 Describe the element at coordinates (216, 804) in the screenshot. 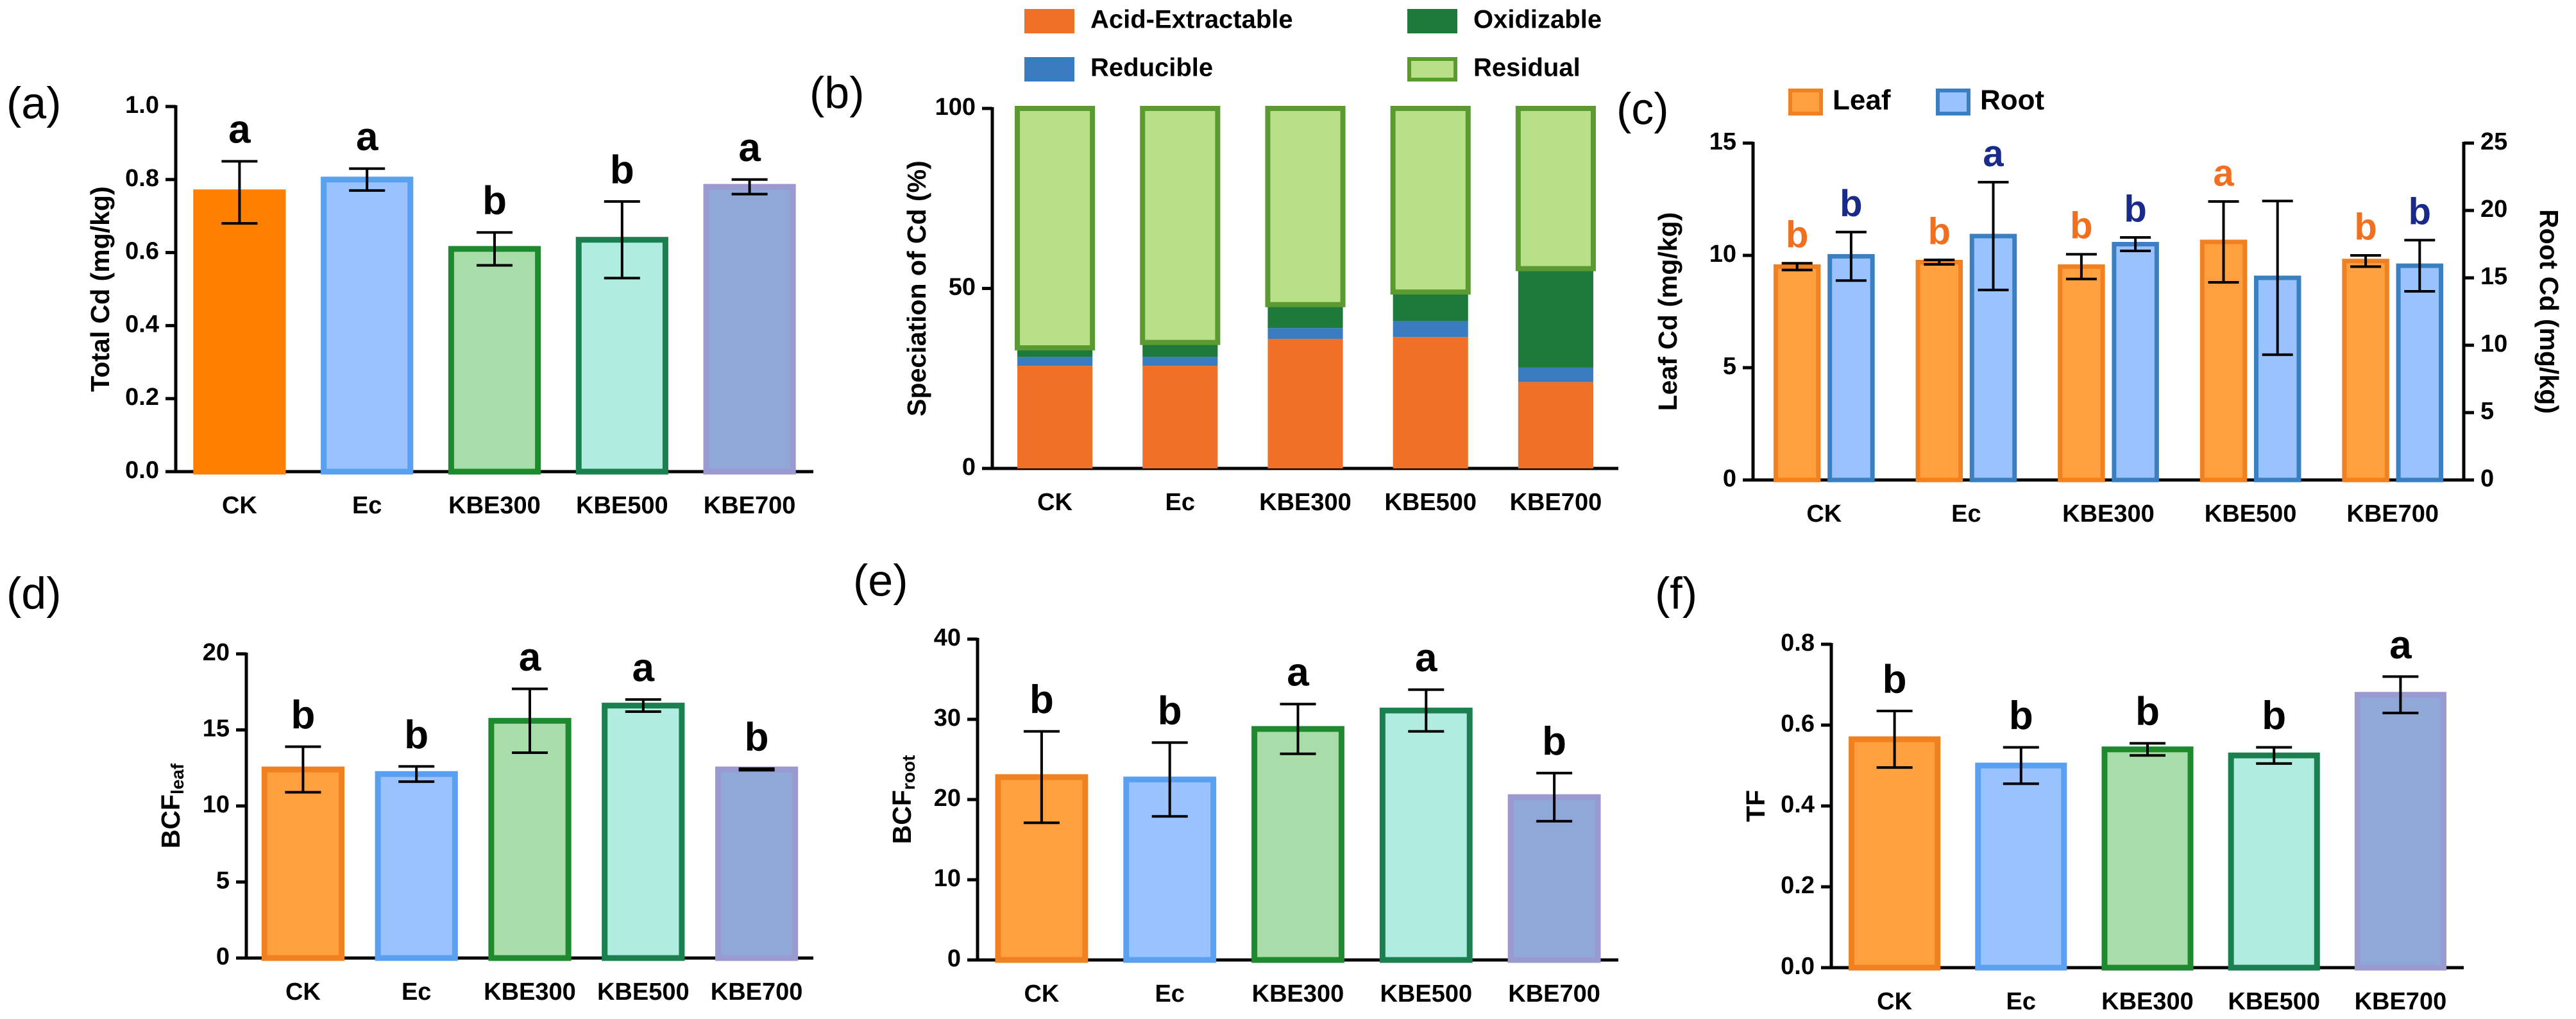

I see `y-tick-label: 10` at that location.